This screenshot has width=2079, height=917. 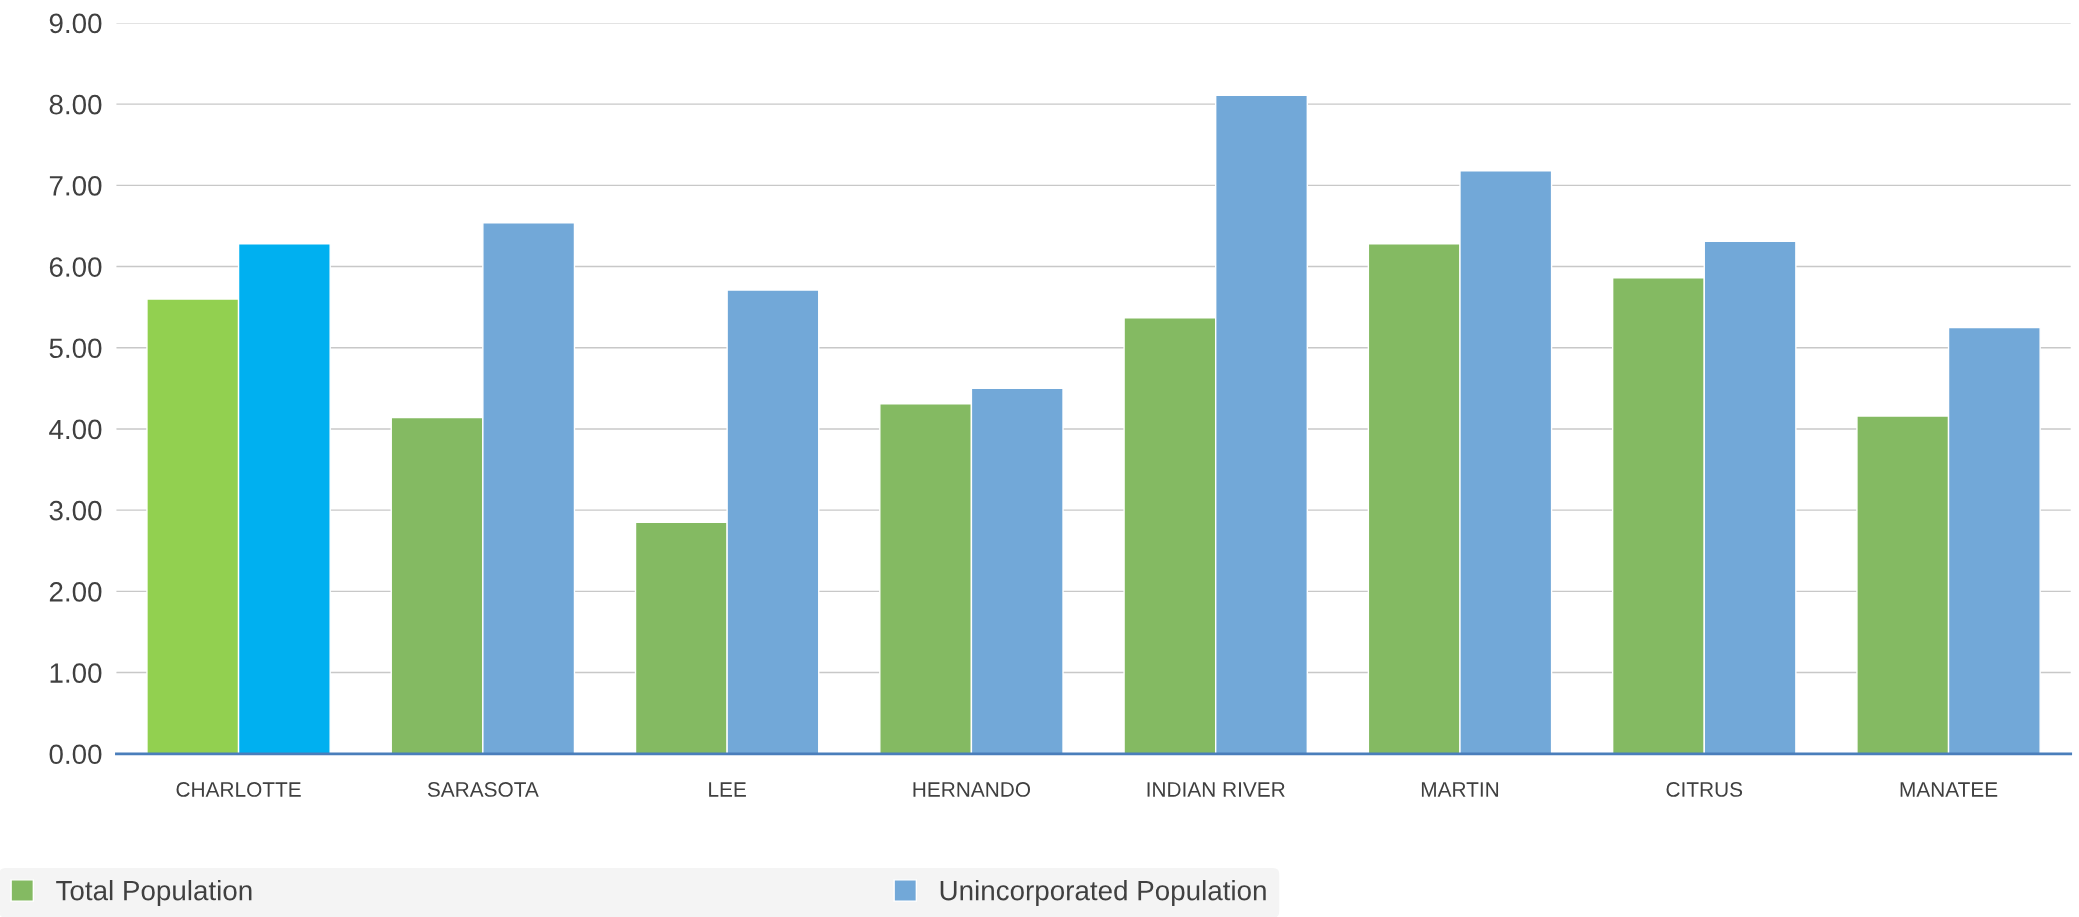 I want to click on legend-label: Unincorporated Population, so click(x=1103, y=892).